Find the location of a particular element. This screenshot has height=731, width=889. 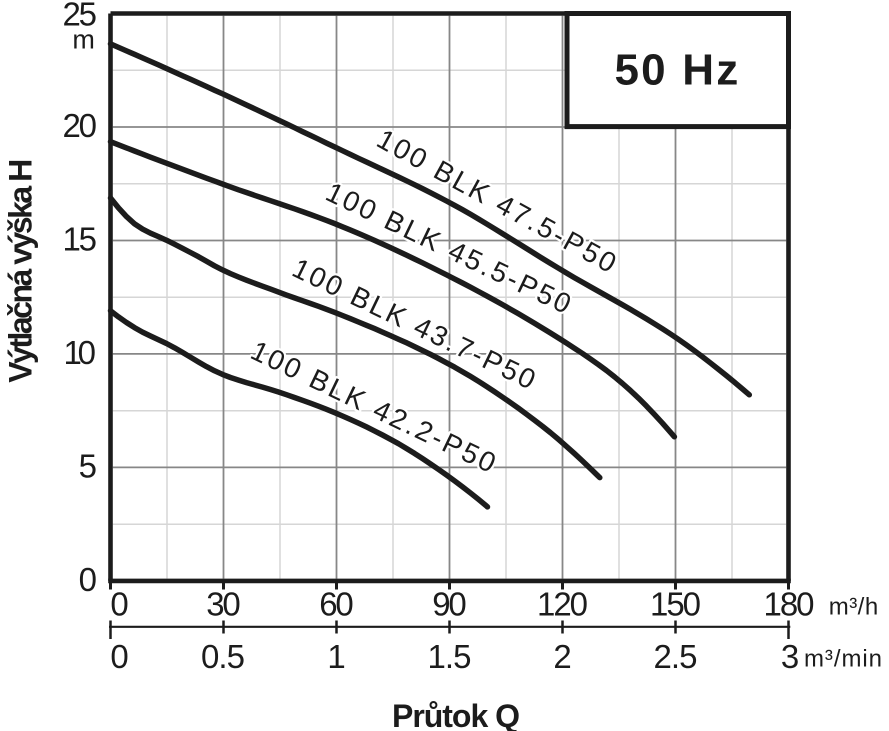

svg-text: 10 is located at coordinates (80, 352).